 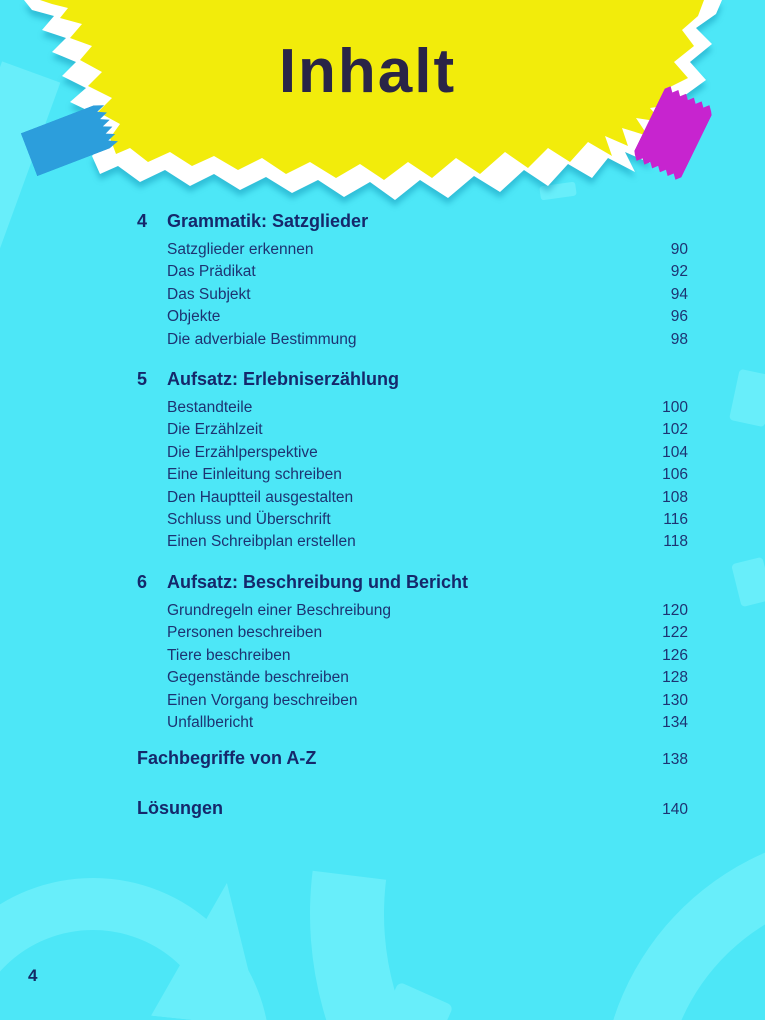 What do you see at coordinates (242, 452) in the screenshot?
I see `toc-entry-title: Die Erzählperspektive` at bounding box center [242, 452].